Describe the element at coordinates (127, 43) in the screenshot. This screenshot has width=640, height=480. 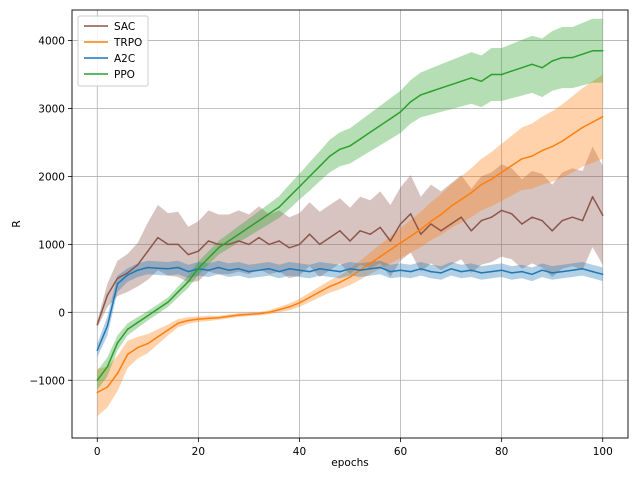
I see `trpo-legend-label: TRPO` at that location.